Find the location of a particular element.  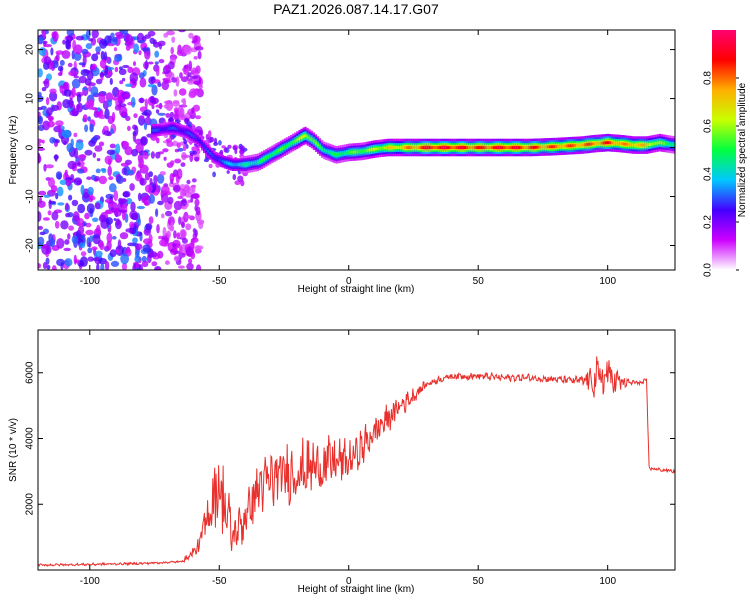

y-tick-label: 20 is located at coordinates (30, 50).